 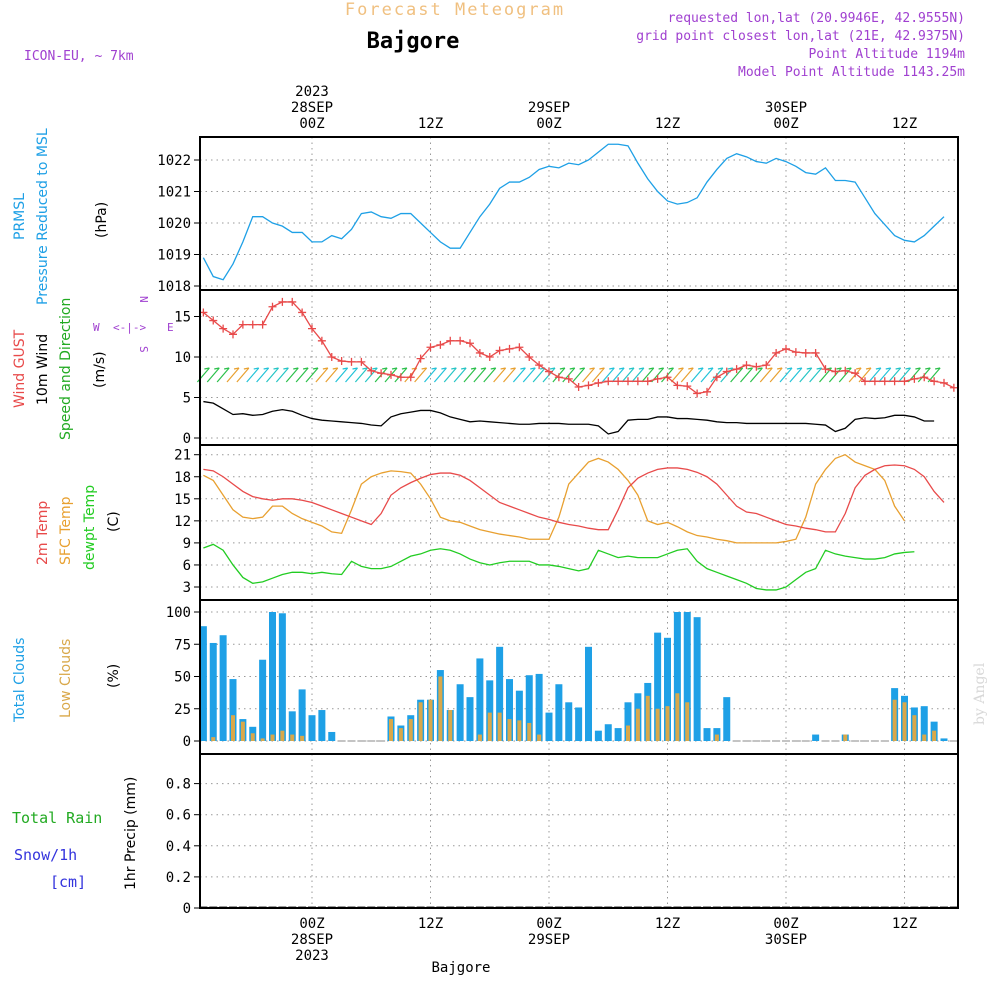 What do you see at coordinates (114, 521) in the screenshot?
I see `temp-unit: (C)` at bounding box center [114, 521].